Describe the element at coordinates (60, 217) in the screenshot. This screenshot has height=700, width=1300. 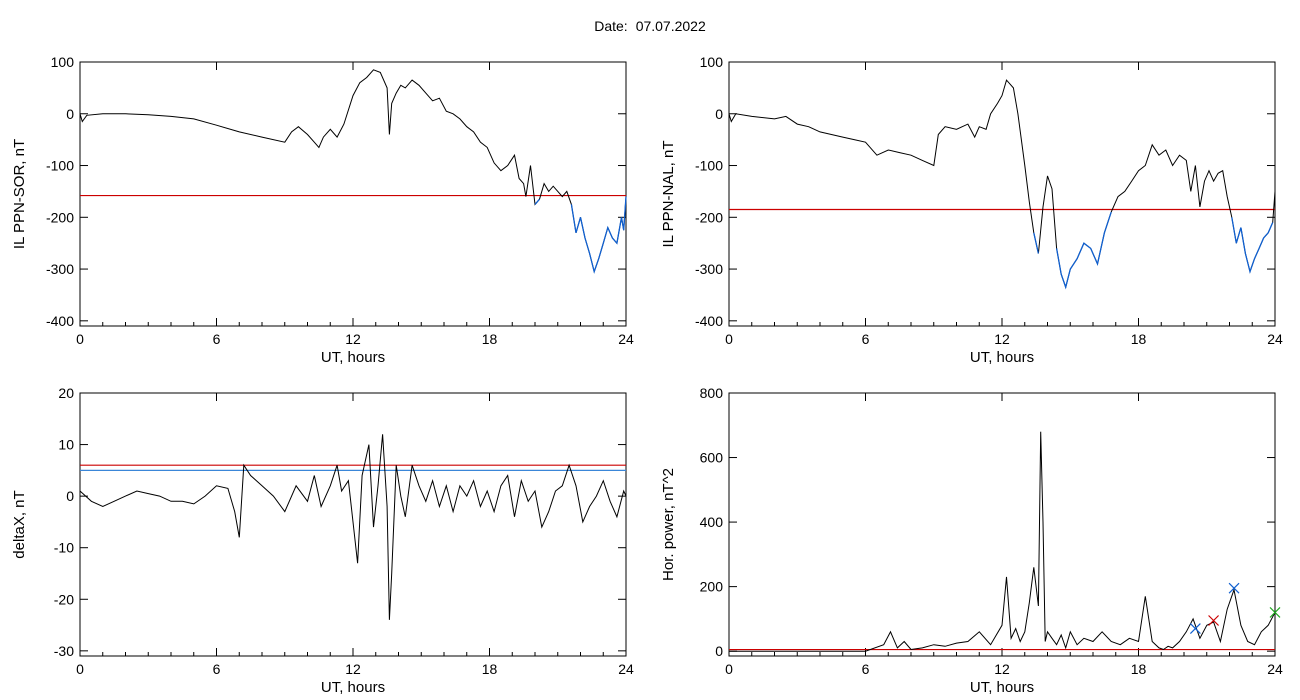
I see `p1-y-tick-label: -200` at that location.